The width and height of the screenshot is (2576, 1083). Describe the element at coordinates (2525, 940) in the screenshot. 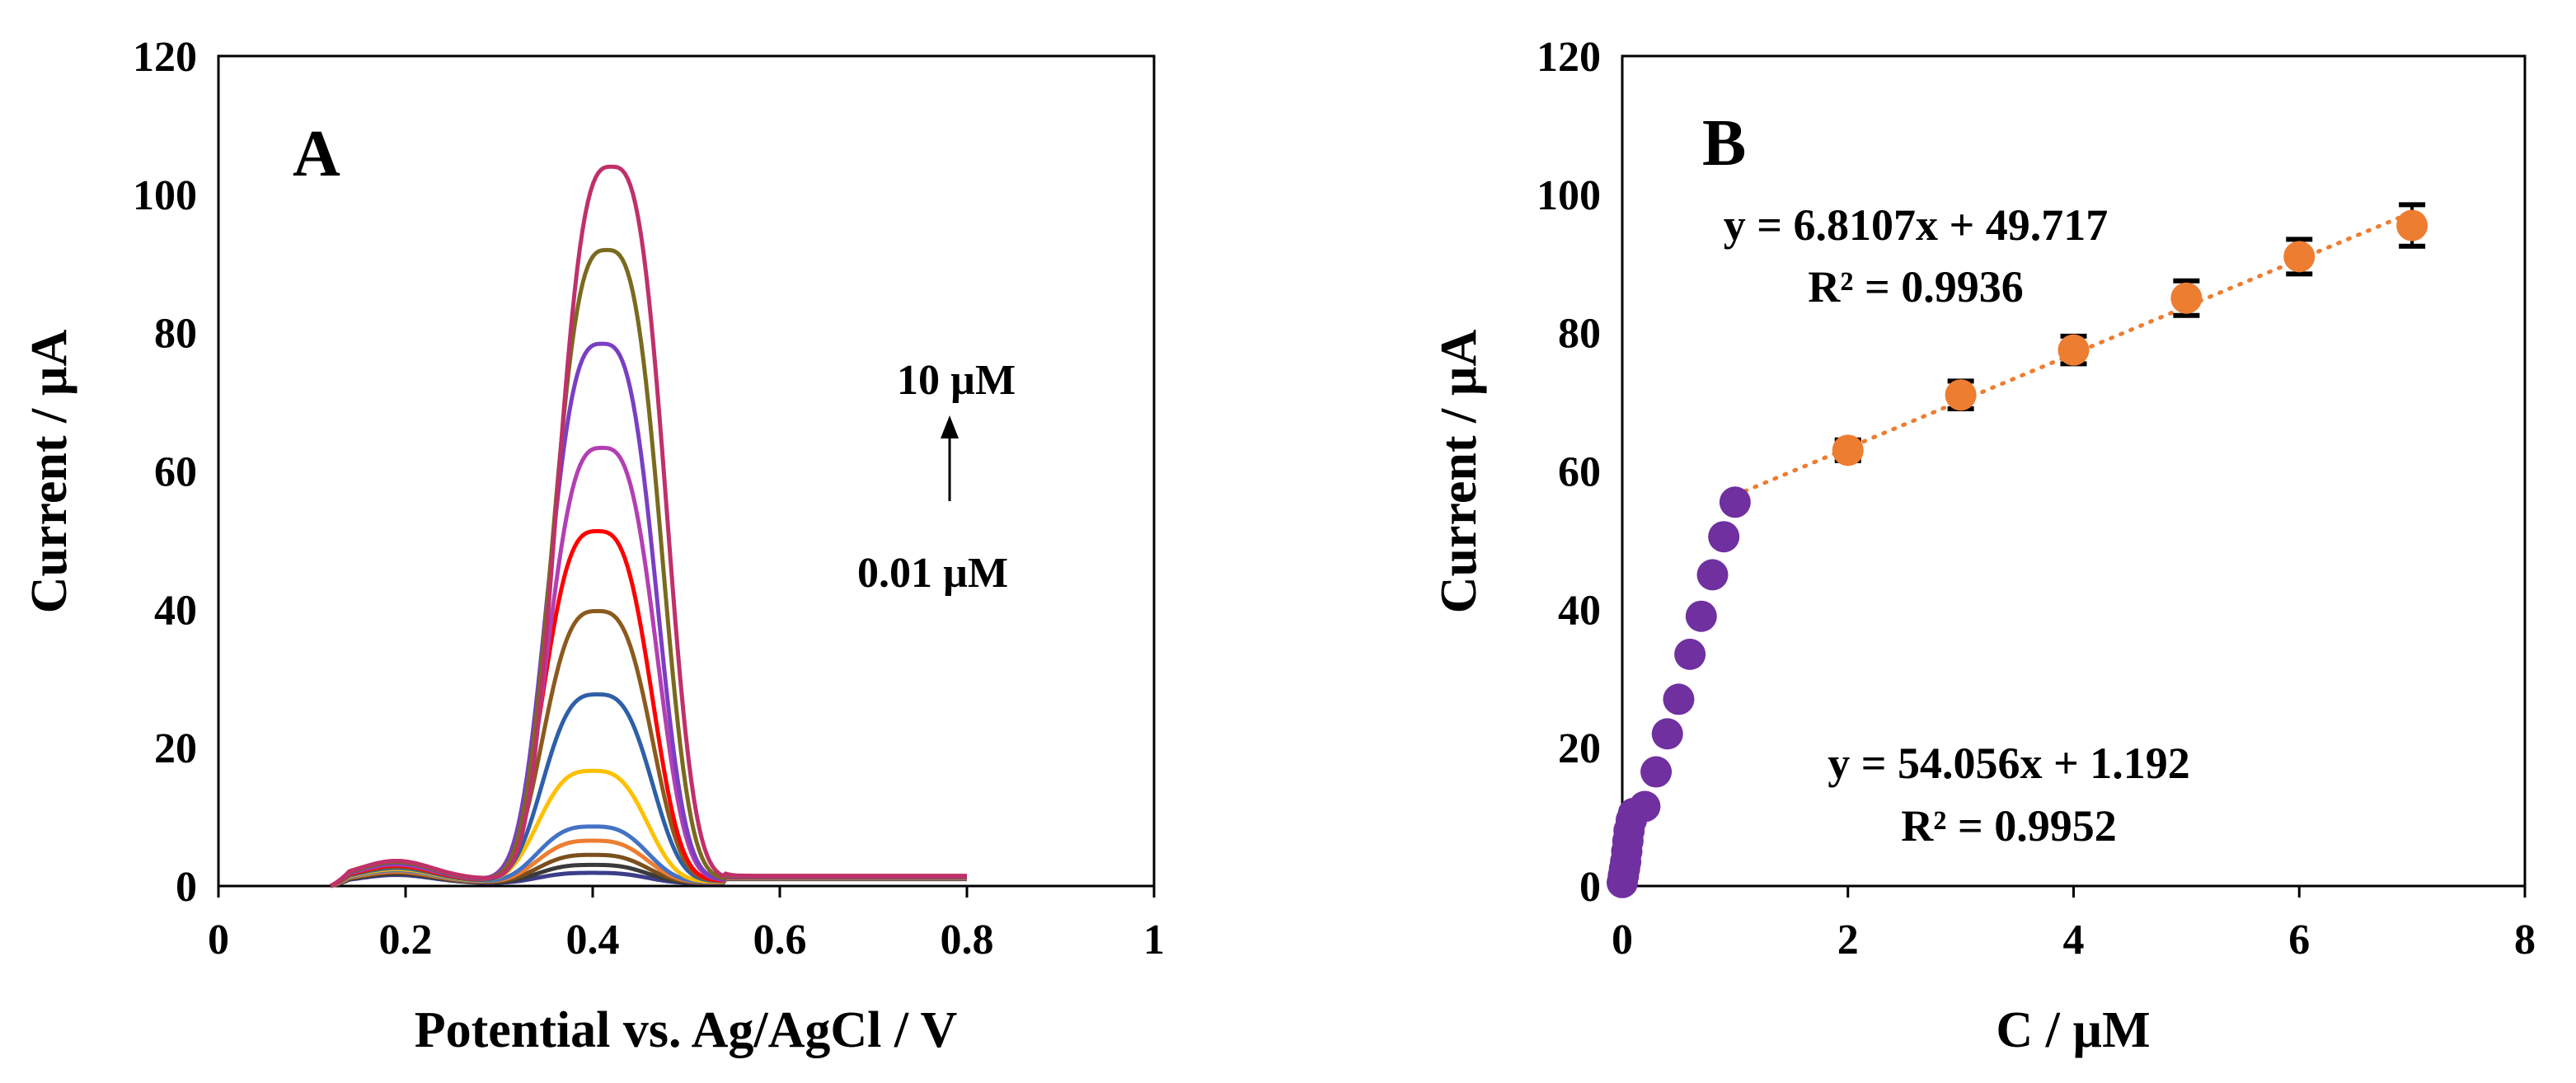

I see `panel-b-x-tick-label: 8` at that location.